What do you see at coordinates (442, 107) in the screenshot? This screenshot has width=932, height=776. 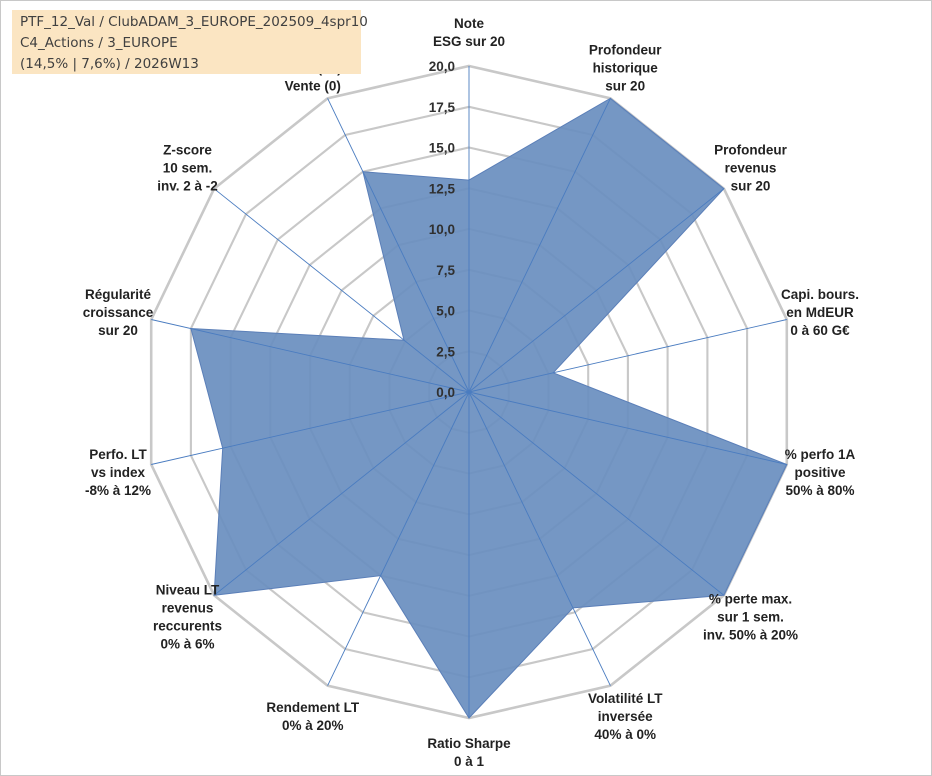 I see `tick-label-7: 17,5` at bounding box center [442, 107].